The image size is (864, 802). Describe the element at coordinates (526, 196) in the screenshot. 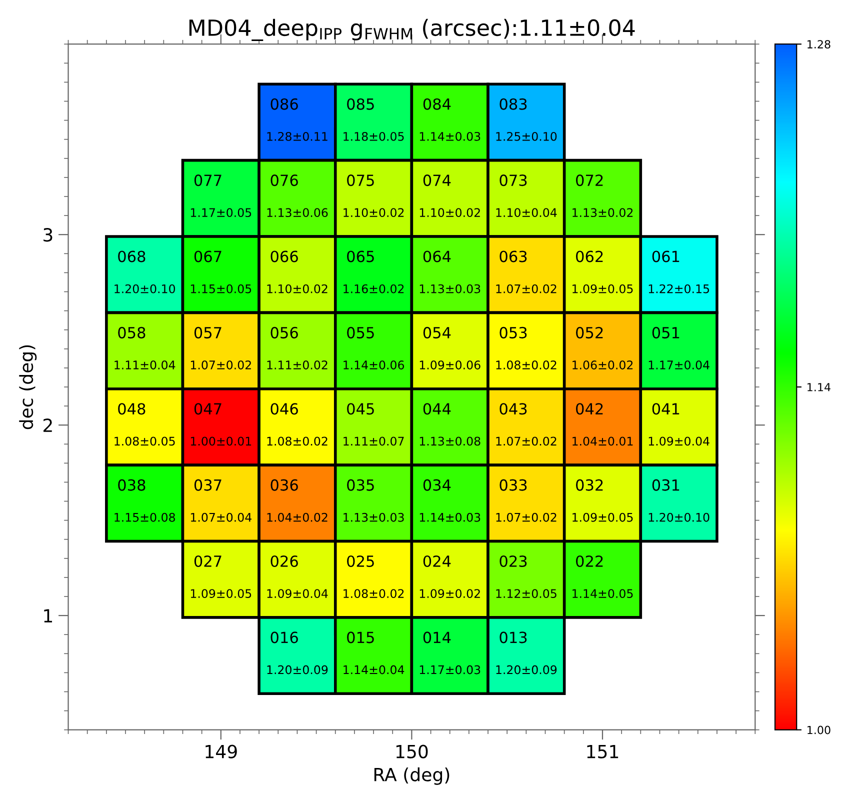

I see `text: 073 1.10±0.04` at that location.